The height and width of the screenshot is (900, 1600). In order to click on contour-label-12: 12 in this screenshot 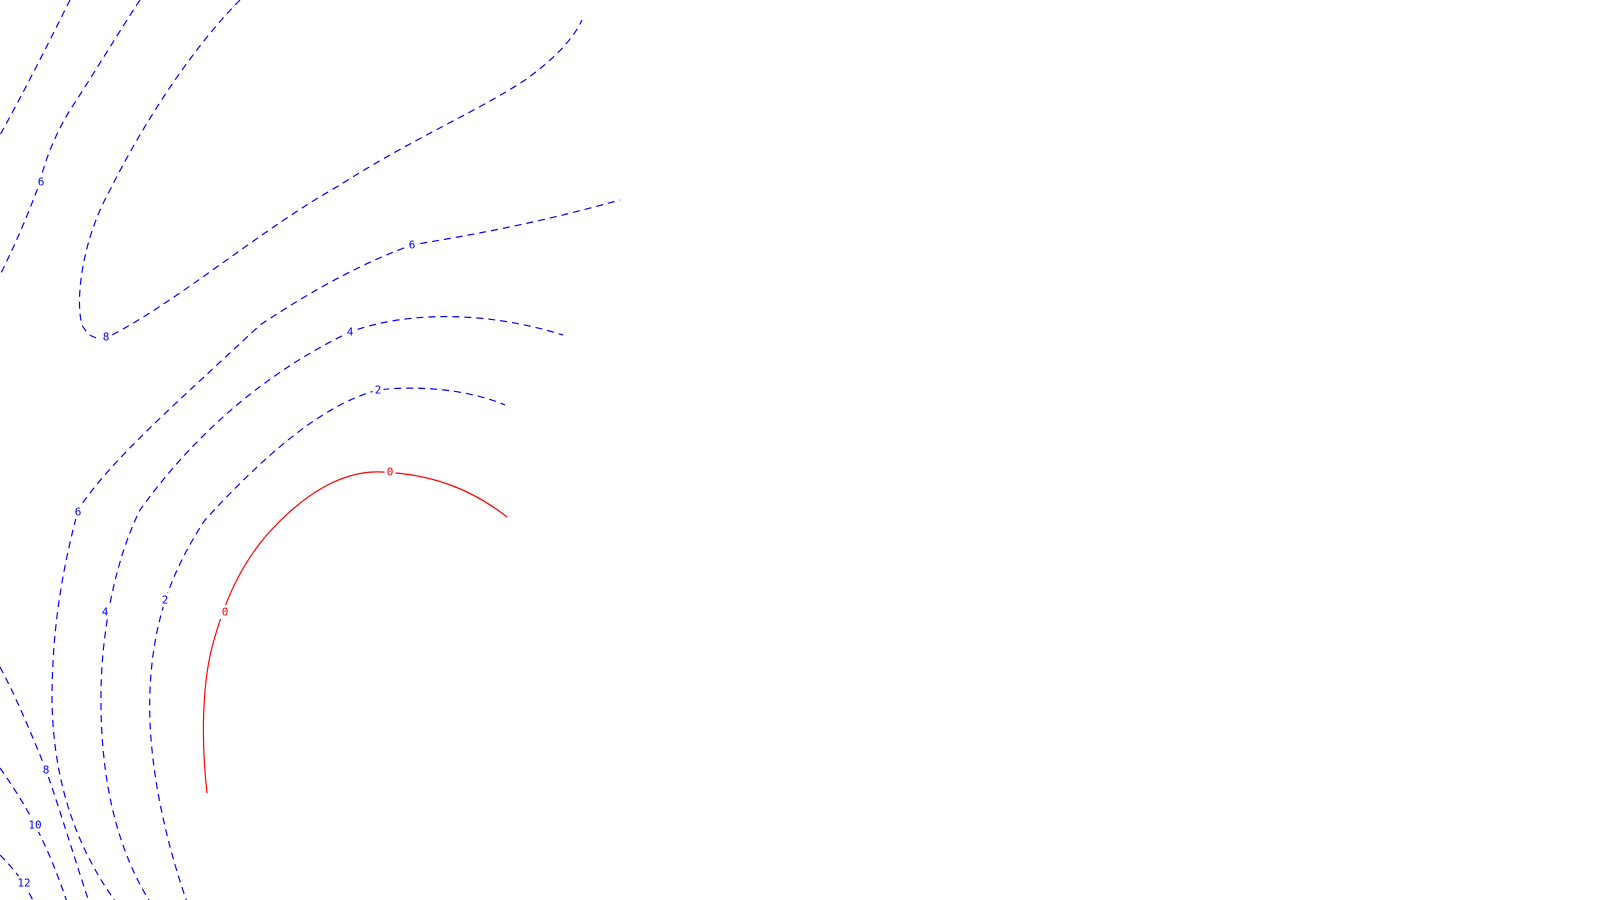, I will do `click(23, 883)`.